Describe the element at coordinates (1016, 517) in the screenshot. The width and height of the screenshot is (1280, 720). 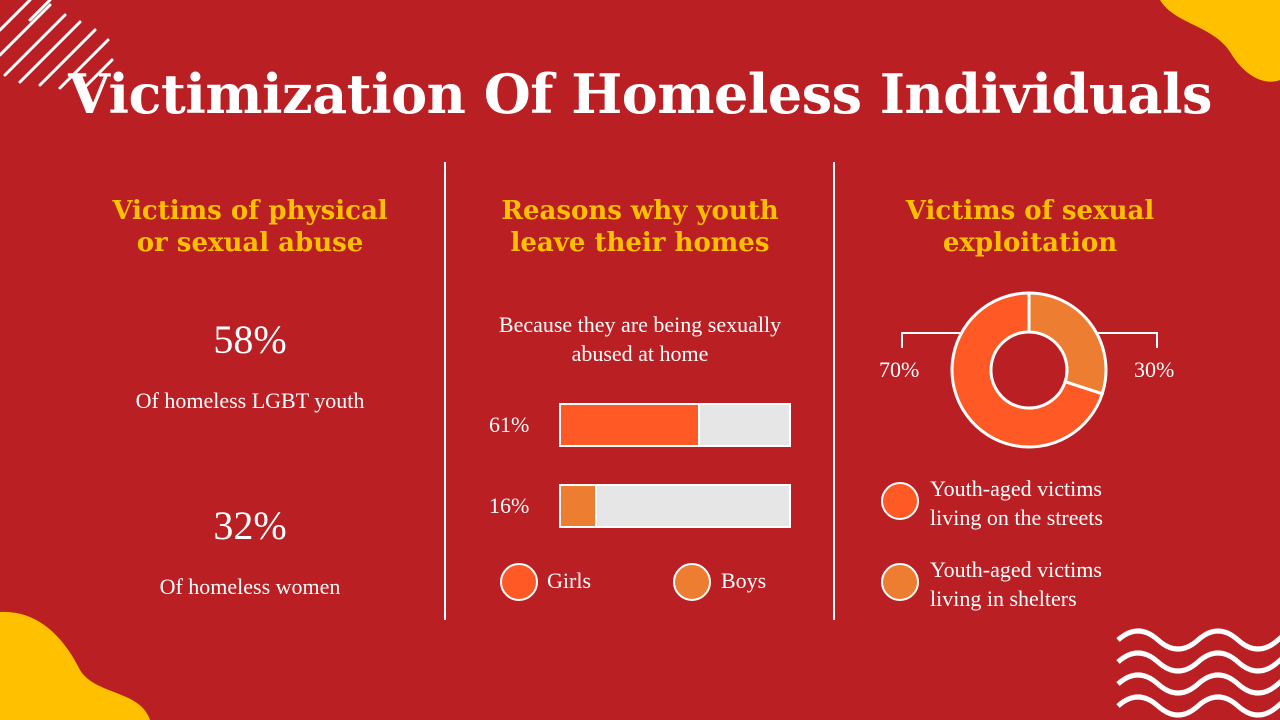
I see `legend-line: living on the streets` at that location.